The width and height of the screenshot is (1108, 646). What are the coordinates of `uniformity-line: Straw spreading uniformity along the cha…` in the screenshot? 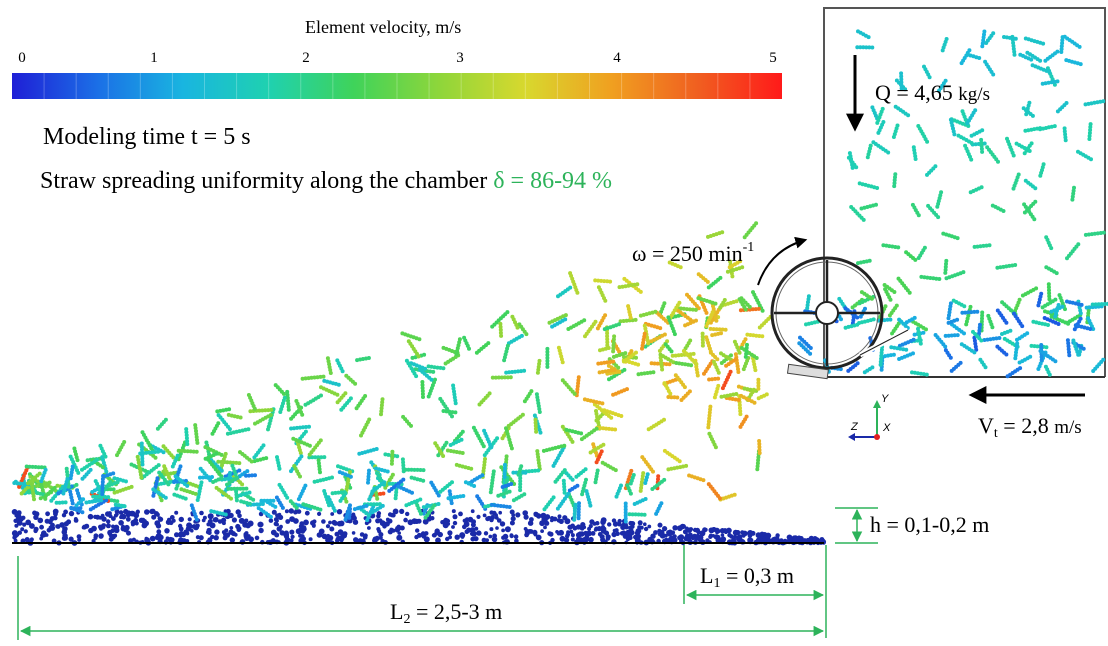 It's located at (326, 181).